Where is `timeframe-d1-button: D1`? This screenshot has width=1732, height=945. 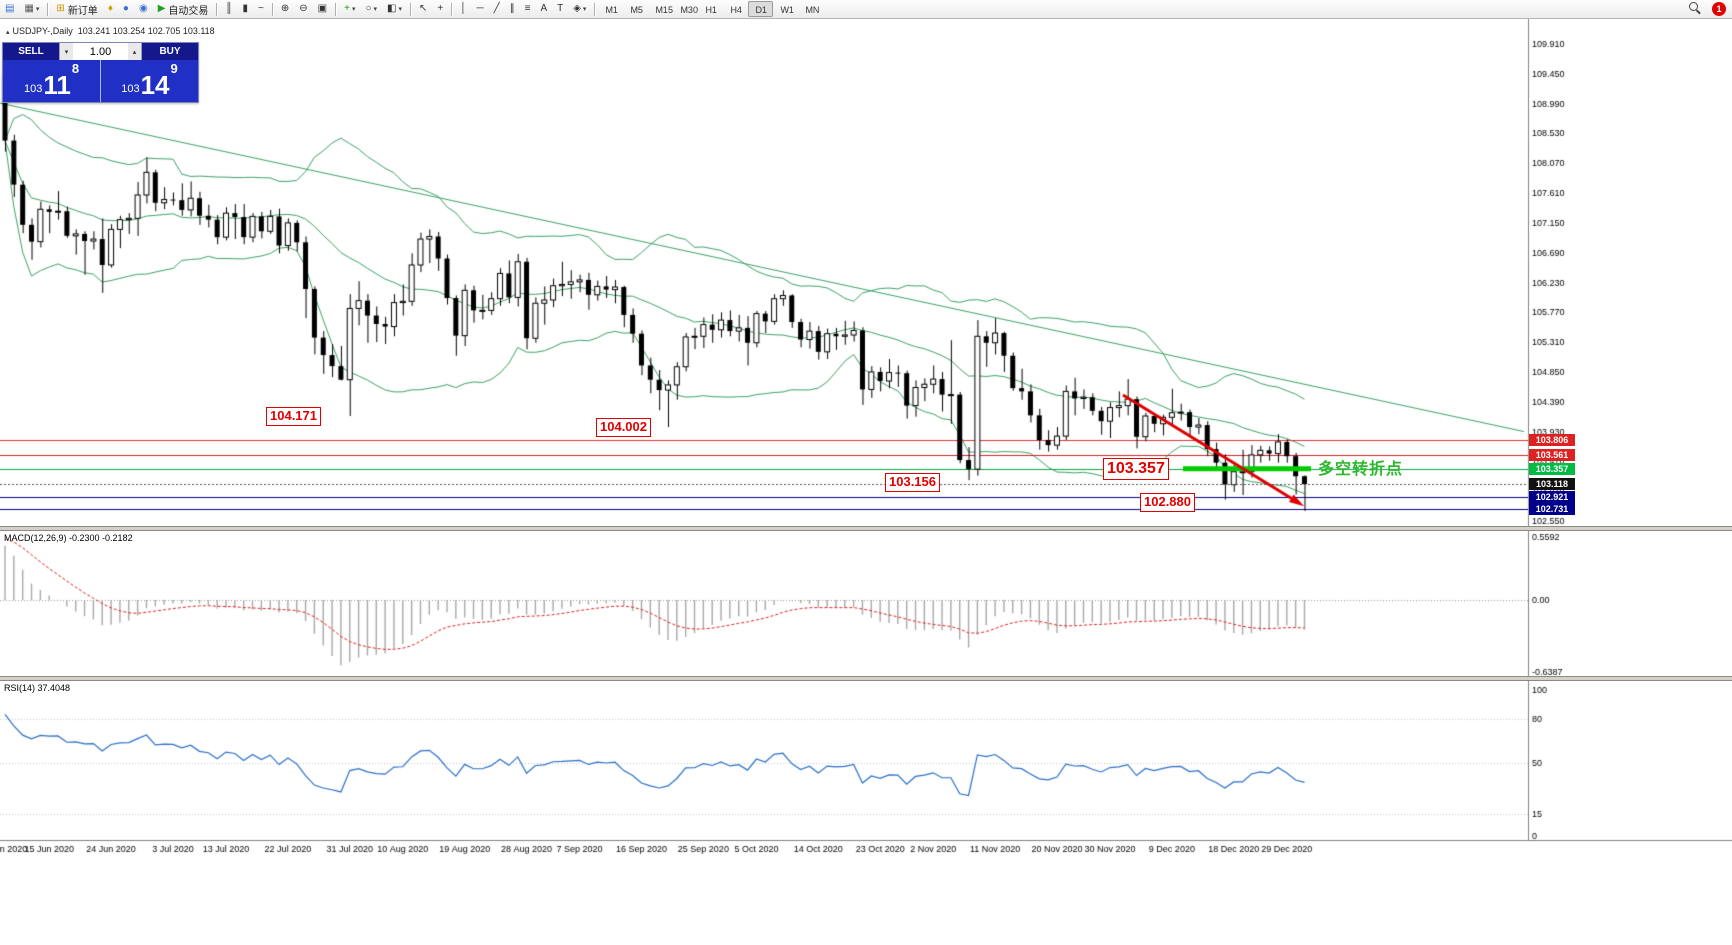 timeframe-d1-button: D1 is located at coordinates (761, 9).